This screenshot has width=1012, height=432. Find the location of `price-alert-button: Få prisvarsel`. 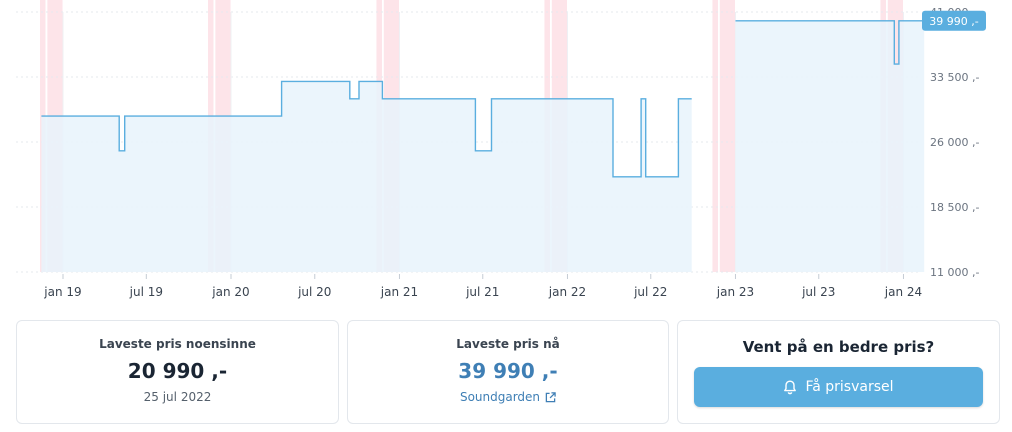

price-alert-button: Få prisvarsel is located at coordinates (838, 387).